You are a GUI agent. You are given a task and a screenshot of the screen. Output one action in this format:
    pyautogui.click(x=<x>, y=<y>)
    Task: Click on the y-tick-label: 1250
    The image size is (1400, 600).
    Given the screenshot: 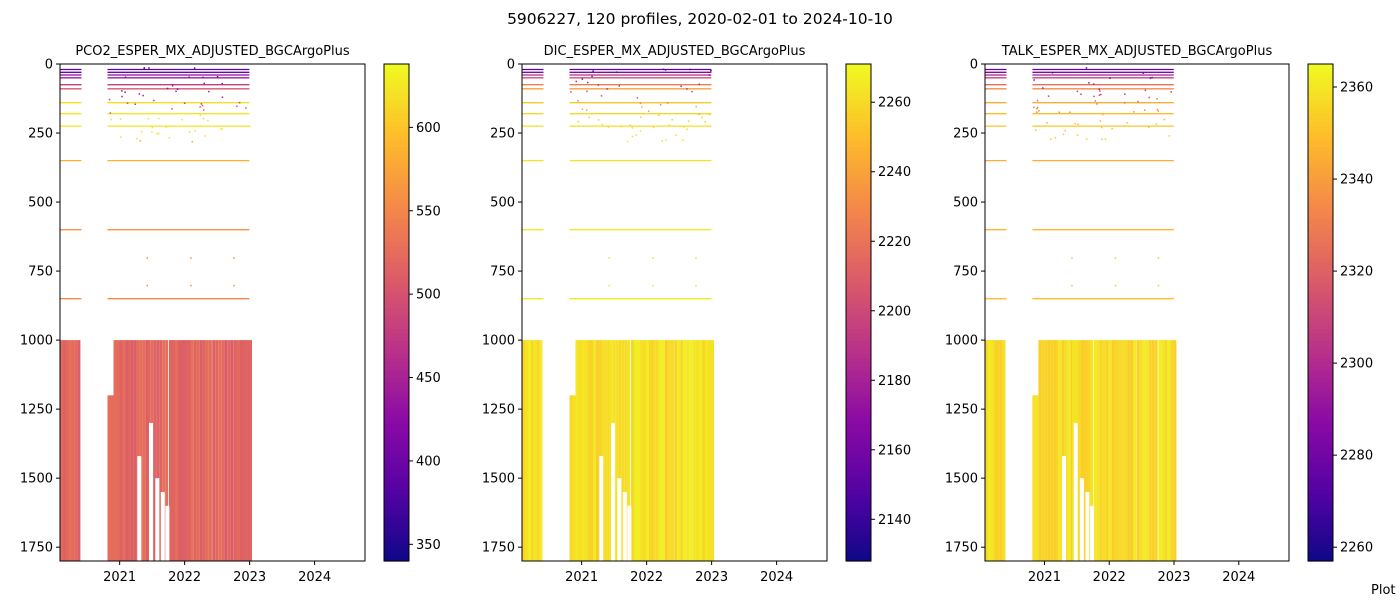 What is the action you would take?
    pyautogui.click(x=498, y=410)
    